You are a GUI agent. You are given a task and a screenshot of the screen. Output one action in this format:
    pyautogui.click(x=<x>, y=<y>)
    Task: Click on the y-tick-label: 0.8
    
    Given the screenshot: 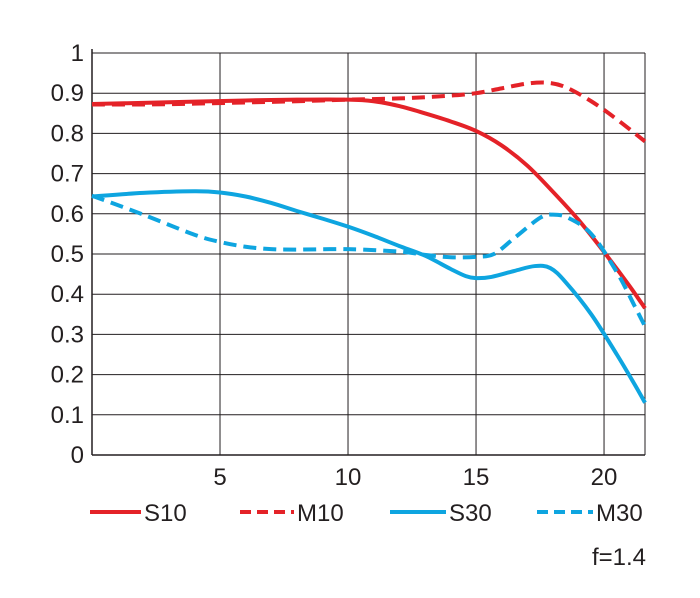 What is the action you would take?
    pyautogui.click(x=67, y=133)
    